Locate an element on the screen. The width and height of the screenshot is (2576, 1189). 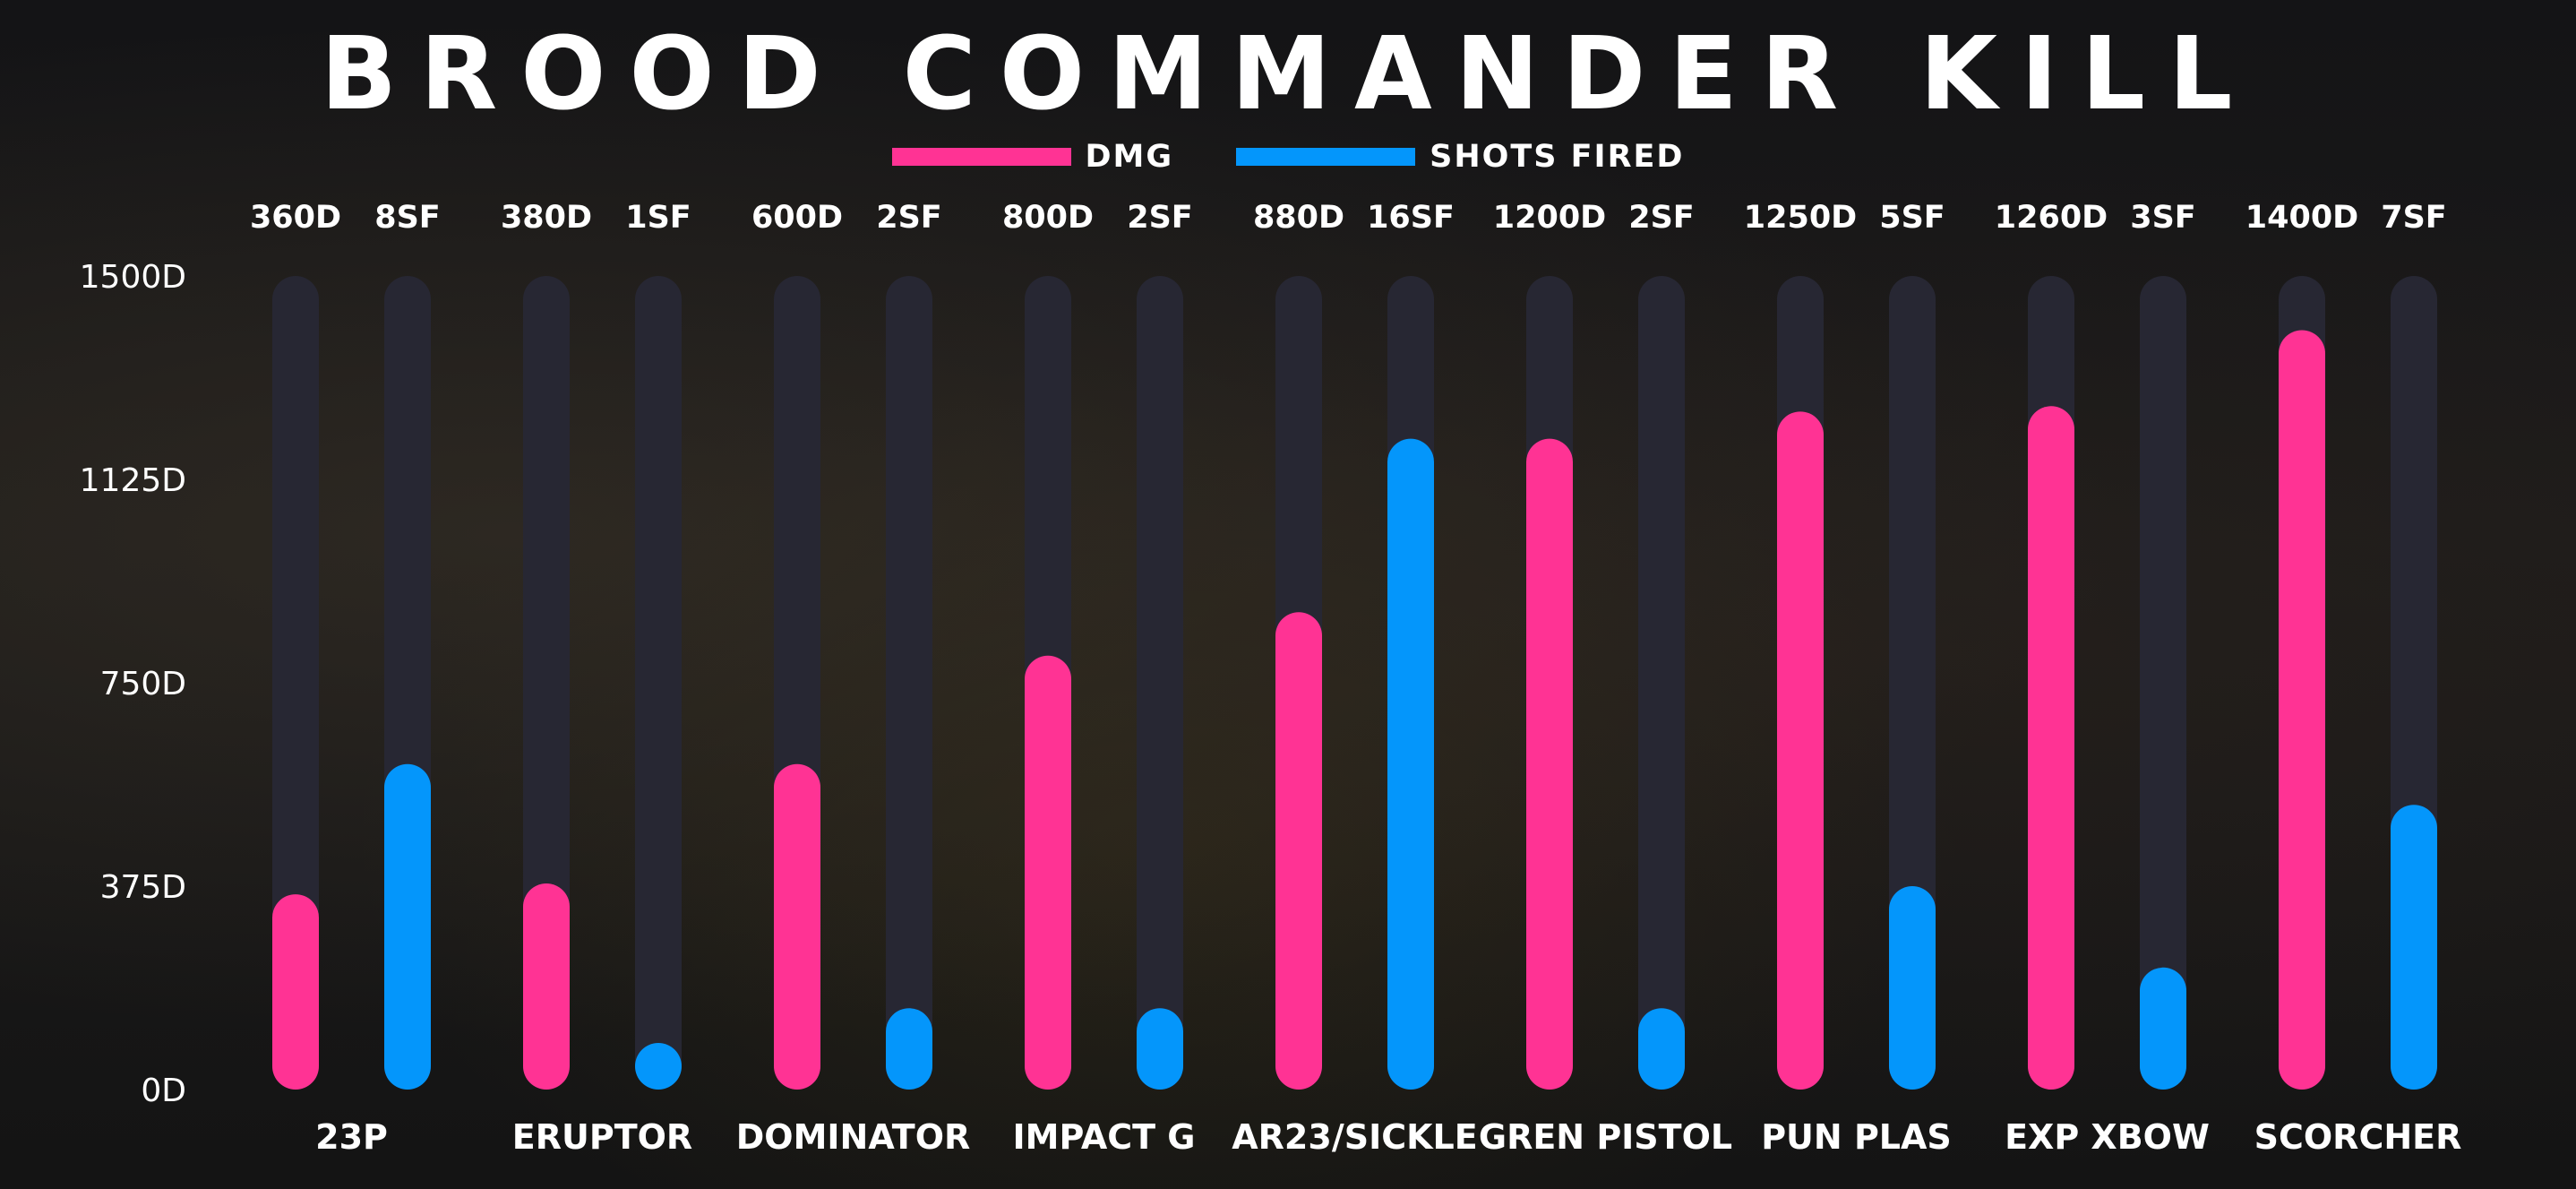
dmg-value-label: 380D is located at coordinates (546, 218).